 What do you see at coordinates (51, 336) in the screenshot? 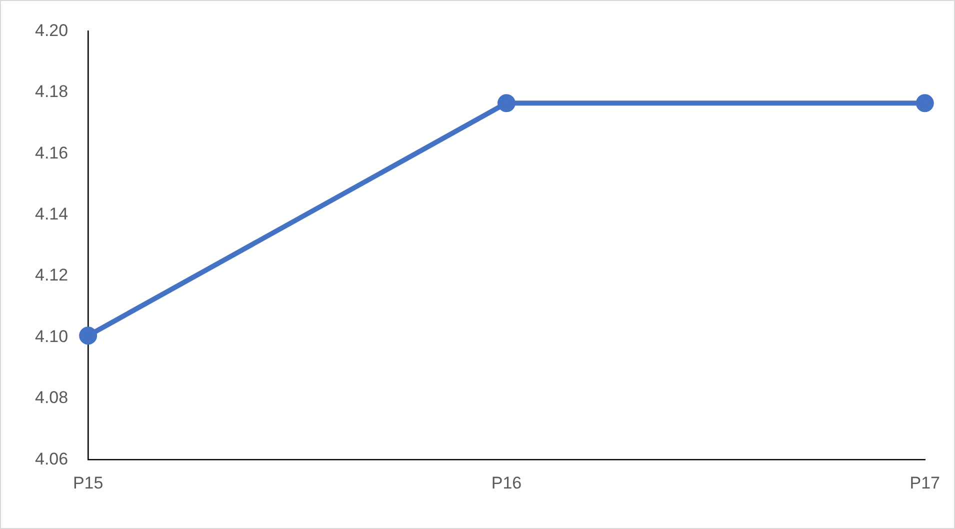
I see `y-tick-label: 4.10` at bounding box center [51, 336].